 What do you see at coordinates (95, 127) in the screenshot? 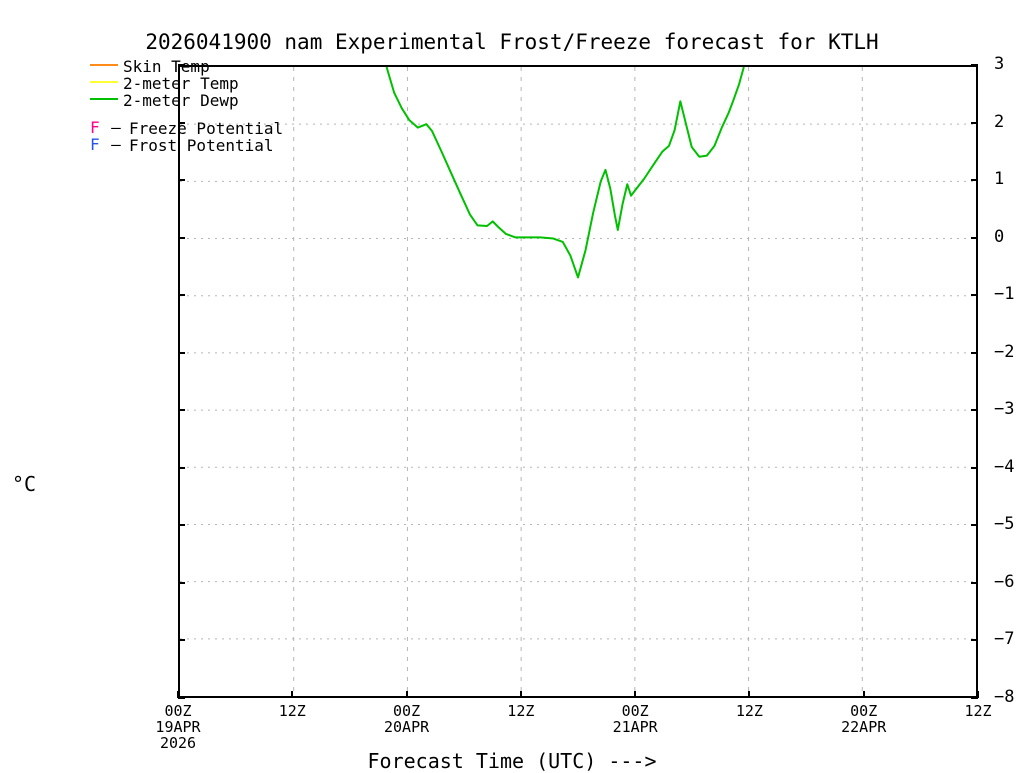
I see `freeze-flag-icon: F` at bounding box center [95, 127].